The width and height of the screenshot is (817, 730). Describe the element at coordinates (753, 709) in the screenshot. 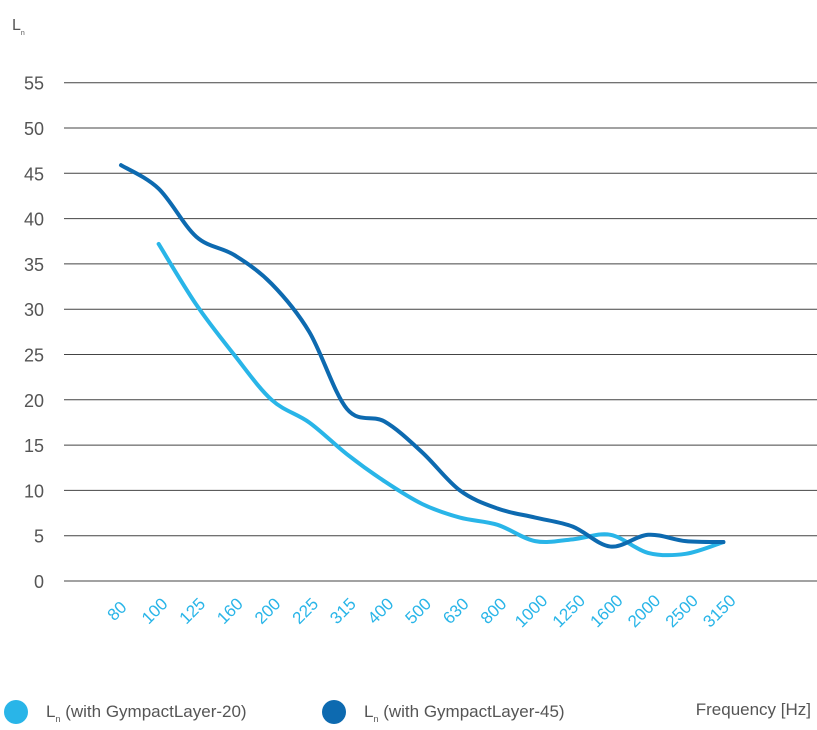

I see `x-axis-label: Frequency [Hz]` at that location.